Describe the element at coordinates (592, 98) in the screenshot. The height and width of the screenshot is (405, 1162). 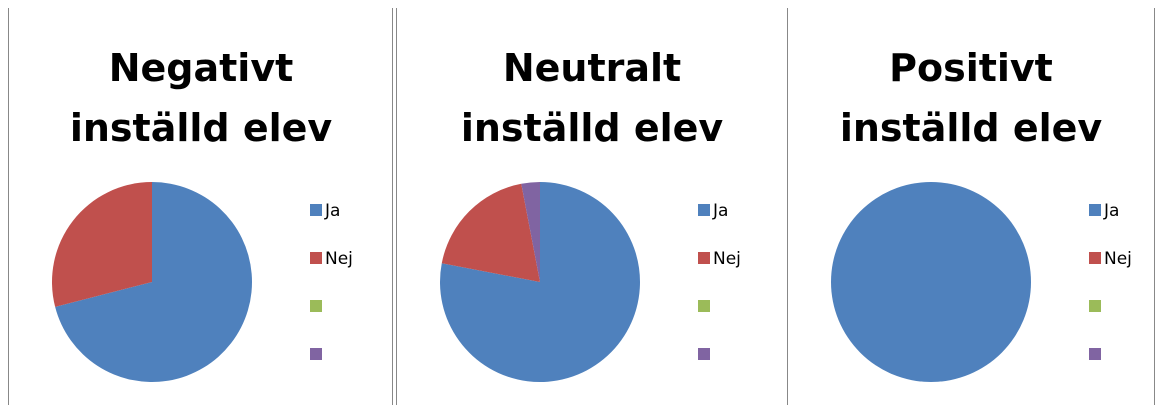
I see `chart-title: Neutralt inställd elev` at that location.